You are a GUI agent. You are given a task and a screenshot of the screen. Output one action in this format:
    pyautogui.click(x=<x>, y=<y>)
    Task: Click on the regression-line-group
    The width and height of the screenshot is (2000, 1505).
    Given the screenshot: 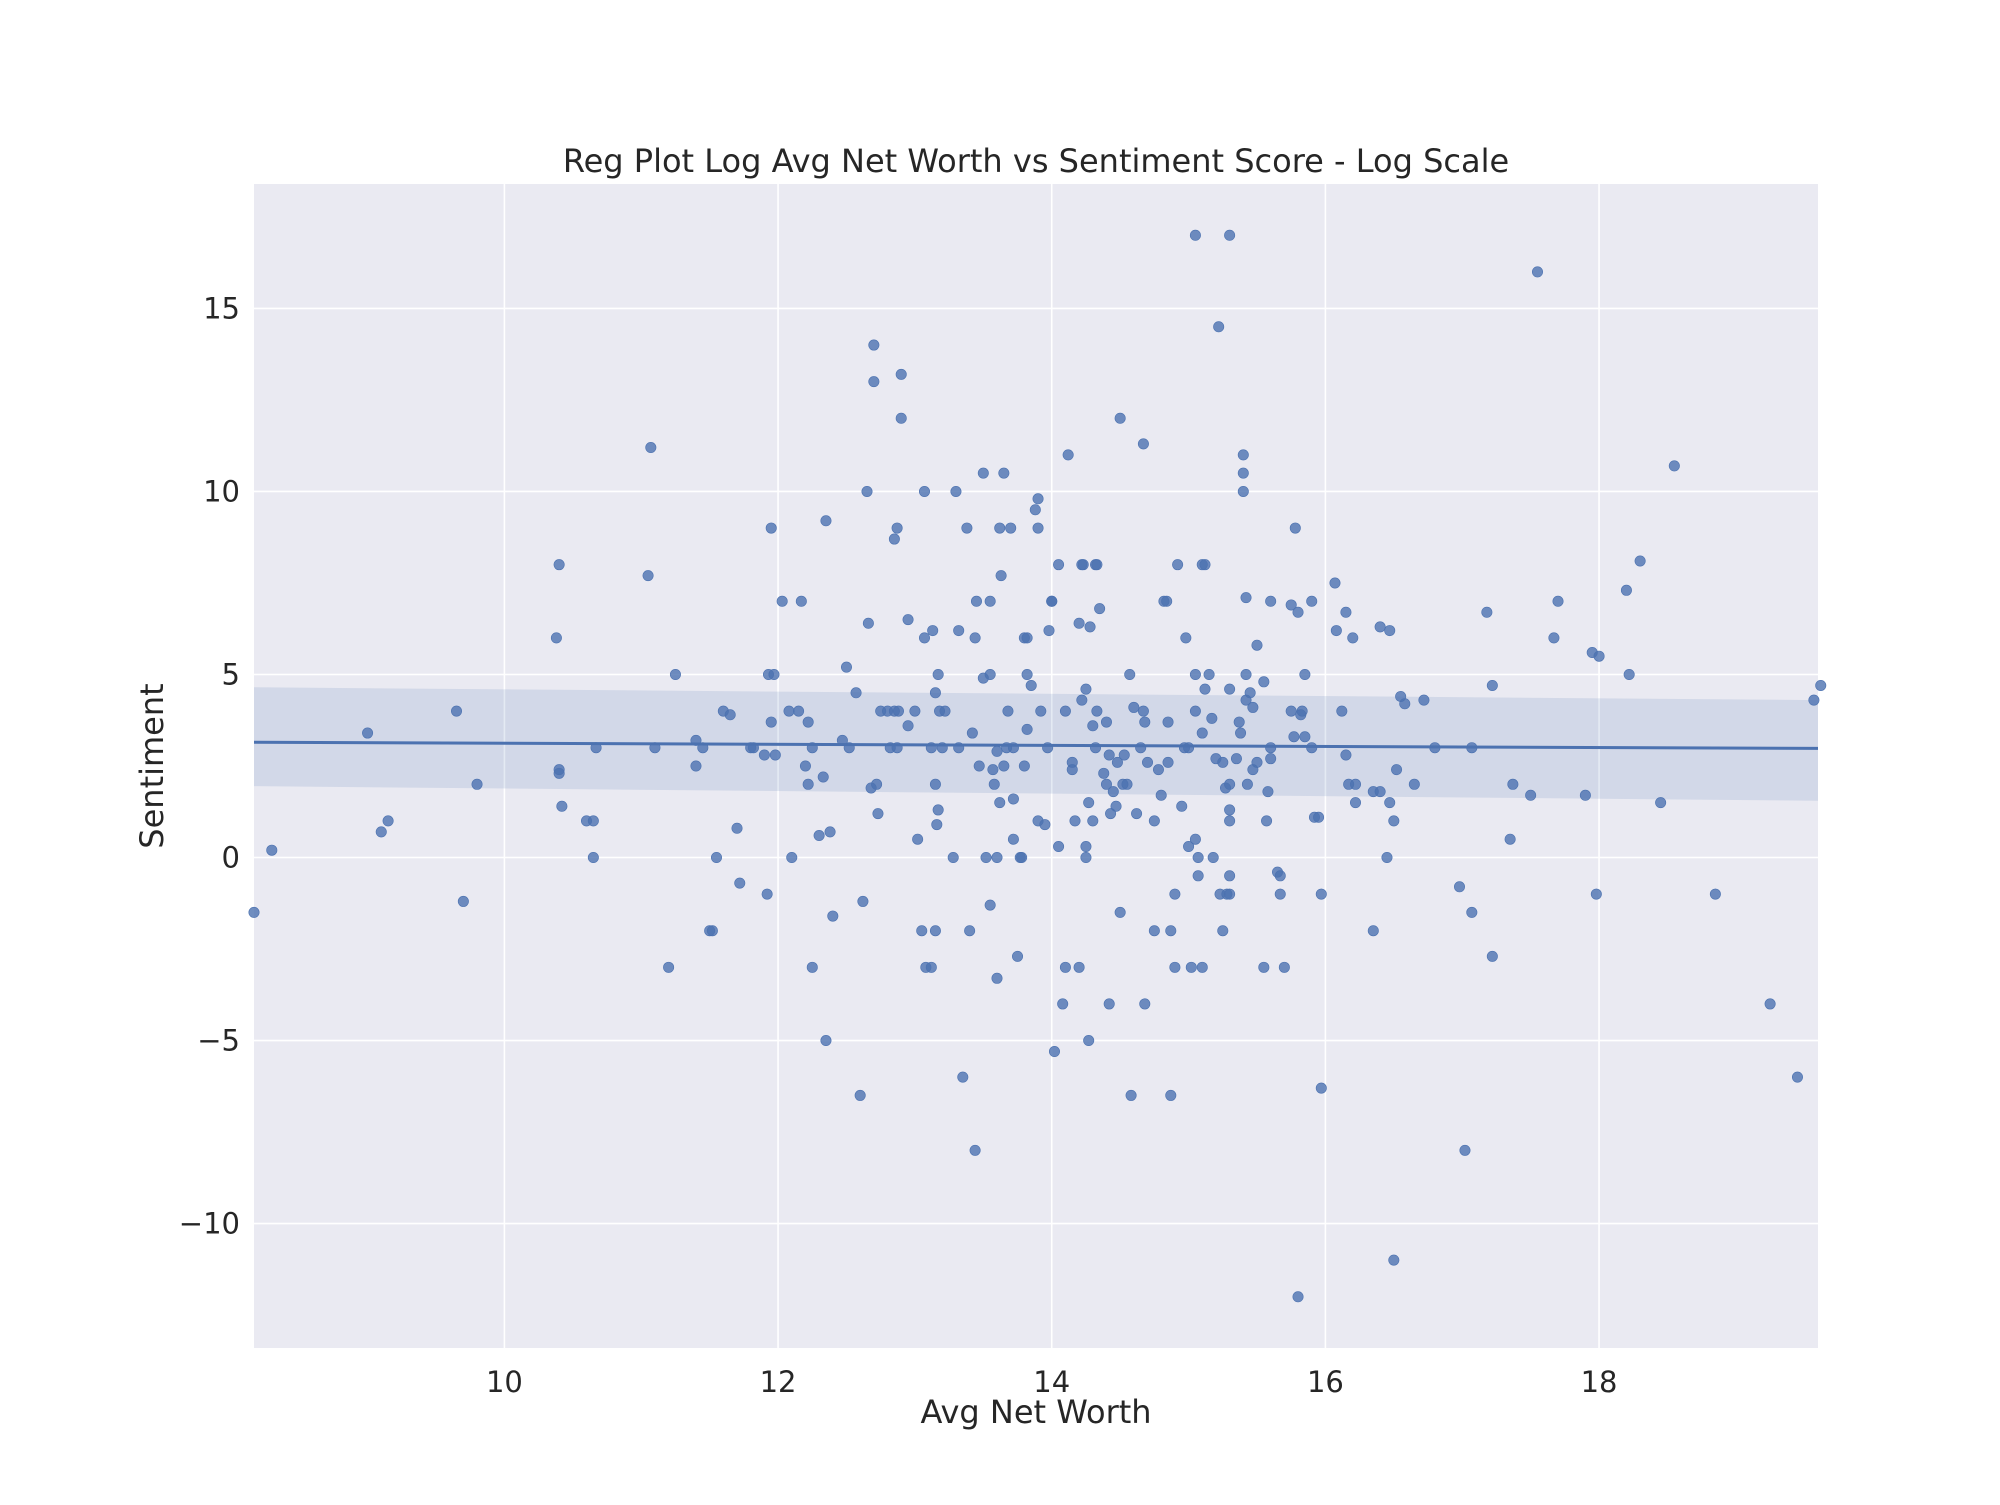 What is the action you would take?
    pyautogui.click(x=1036, y=745)
    